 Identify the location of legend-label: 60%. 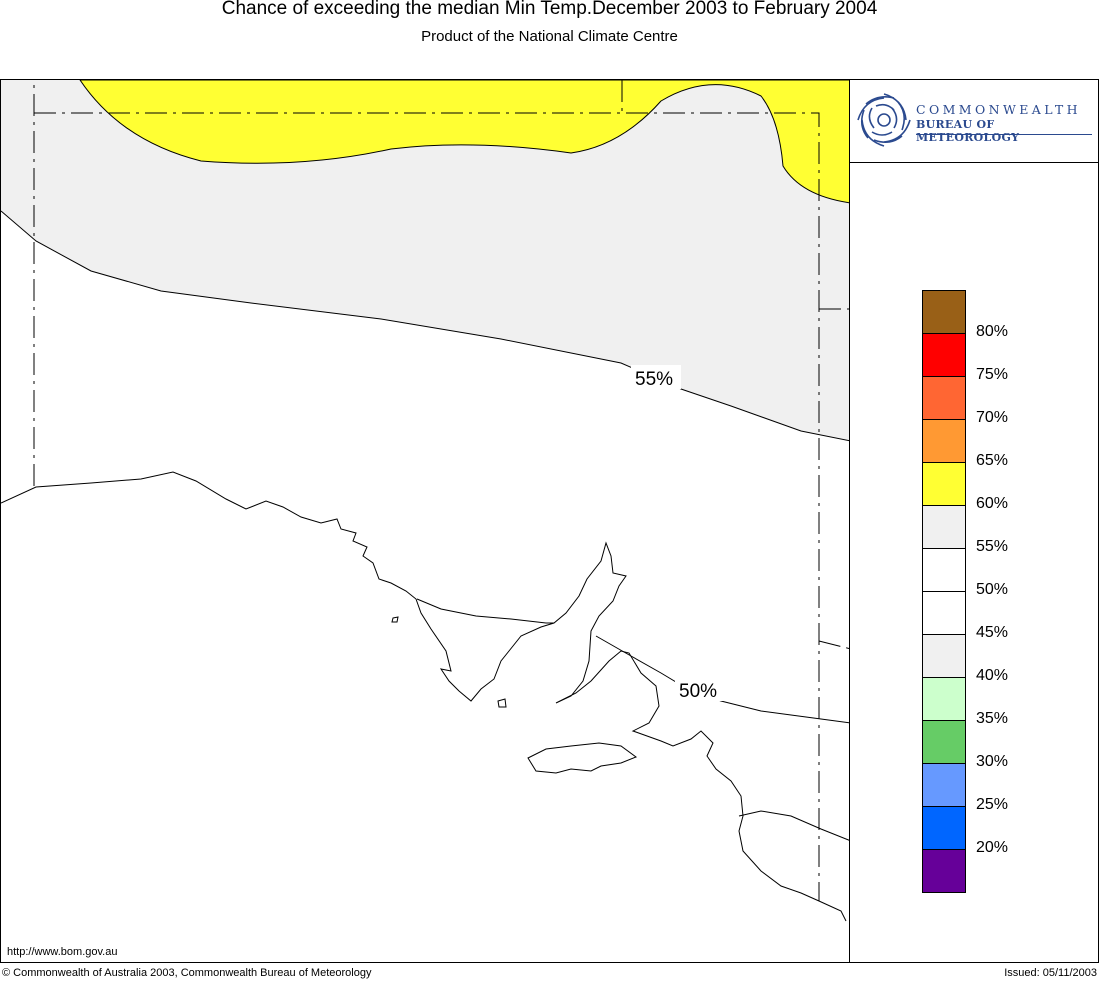
(992, 503).